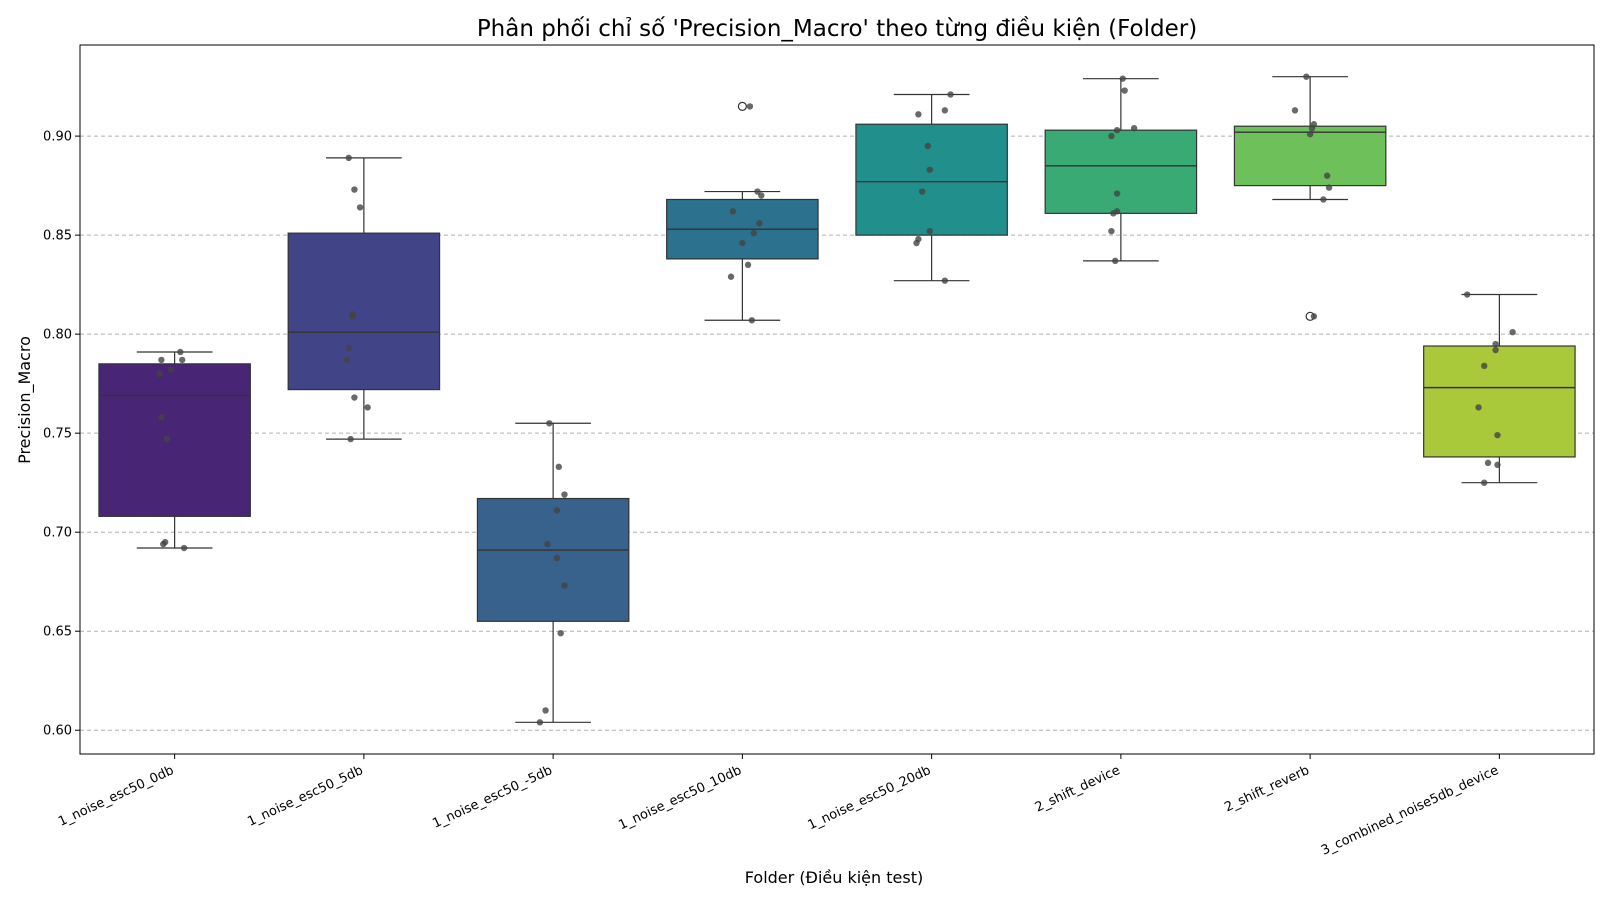 The height and width of the screenshot is (900, 1600). Describe the element at coordinates (57, 434) in the screenshot. I see `y-tick-label: 0.75` at that location.